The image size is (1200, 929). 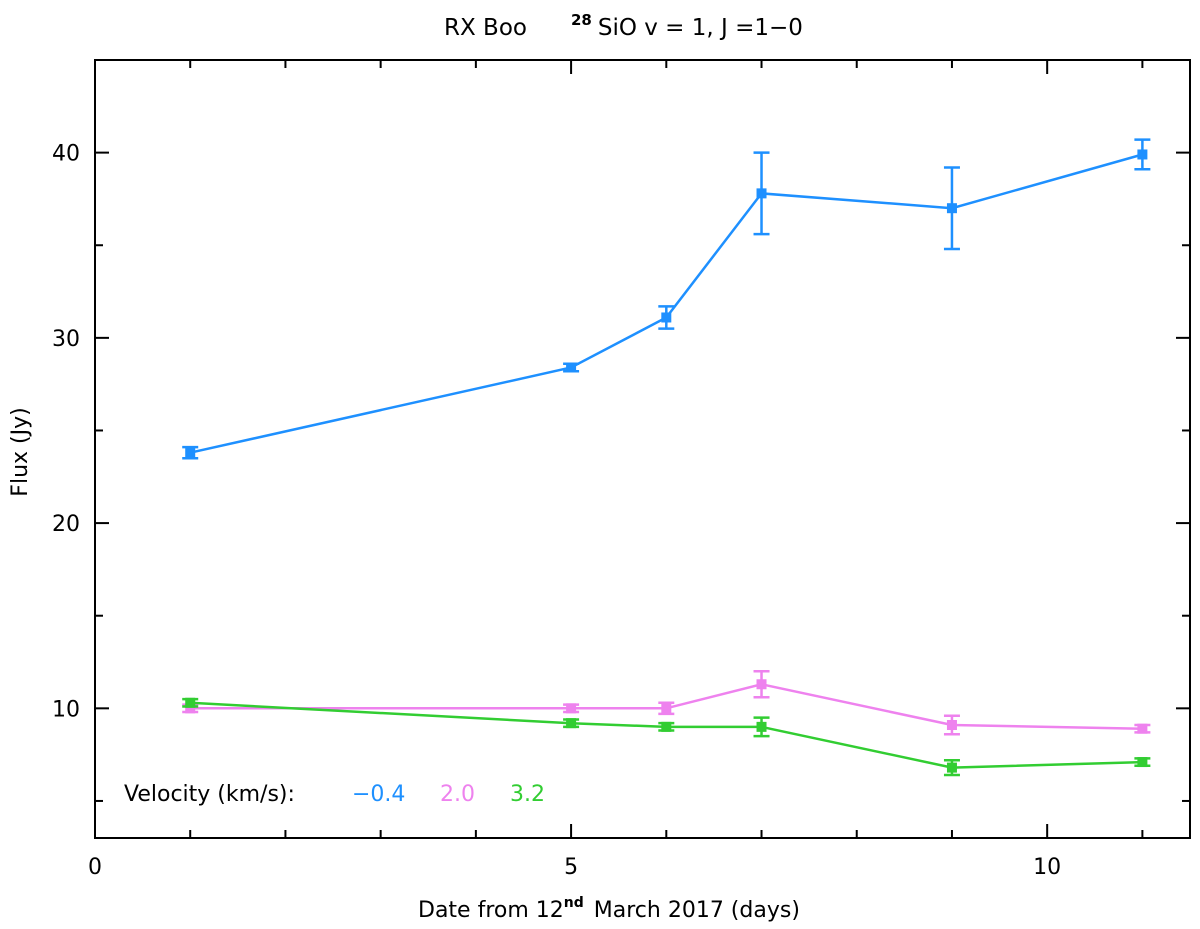 I want to click on legend-label: Velocity (km/s):, so click(x=209, y=794).